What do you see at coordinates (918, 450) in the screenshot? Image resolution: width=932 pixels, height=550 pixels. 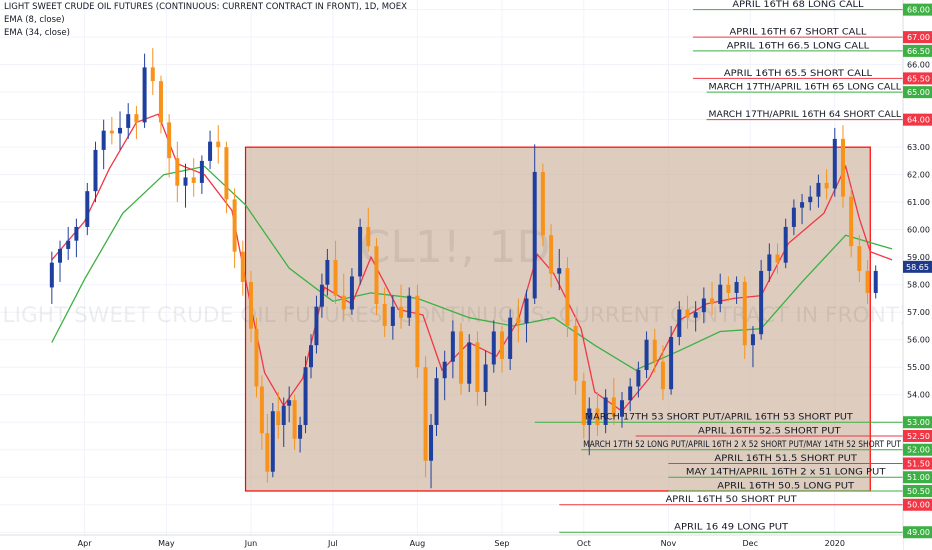 I see `price-tick-label: 52.00` at bounding box center [918, 450].